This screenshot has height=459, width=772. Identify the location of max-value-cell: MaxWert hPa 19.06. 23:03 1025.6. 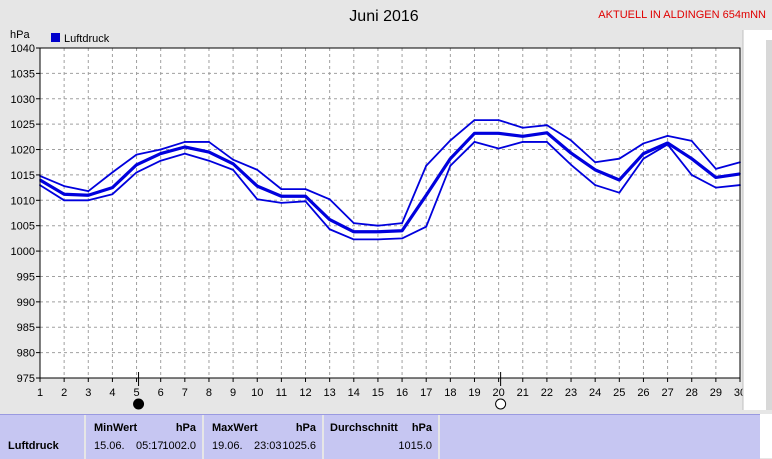
(264, 437).